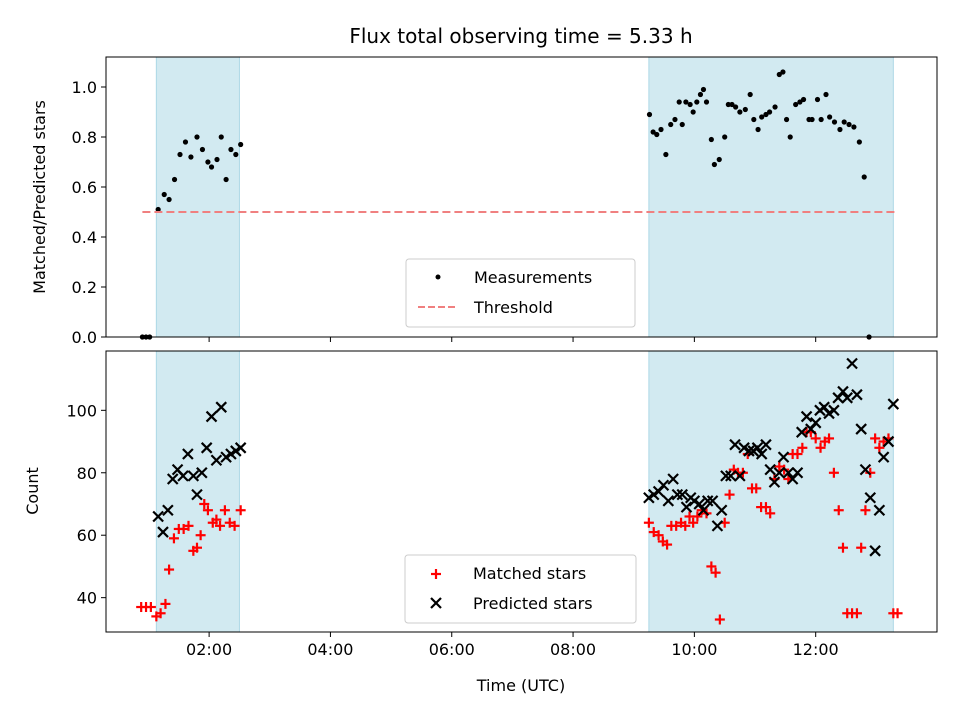 The width and height of the screenshot is (960, 720). I want to click on x-tick-label-0: 02:00, so click(209, 649).